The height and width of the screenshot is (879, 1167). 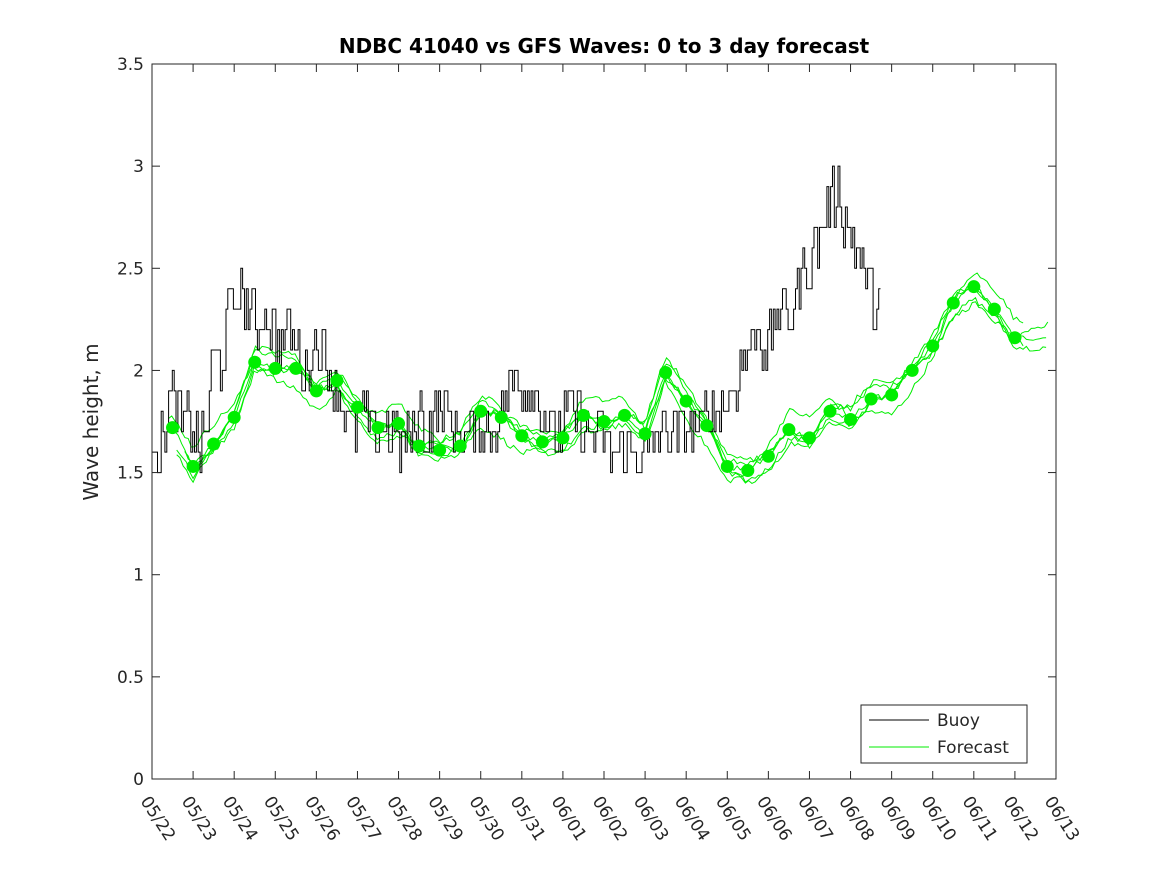 I want to click on y-tick-label: 1, so click(x=138, y=576).